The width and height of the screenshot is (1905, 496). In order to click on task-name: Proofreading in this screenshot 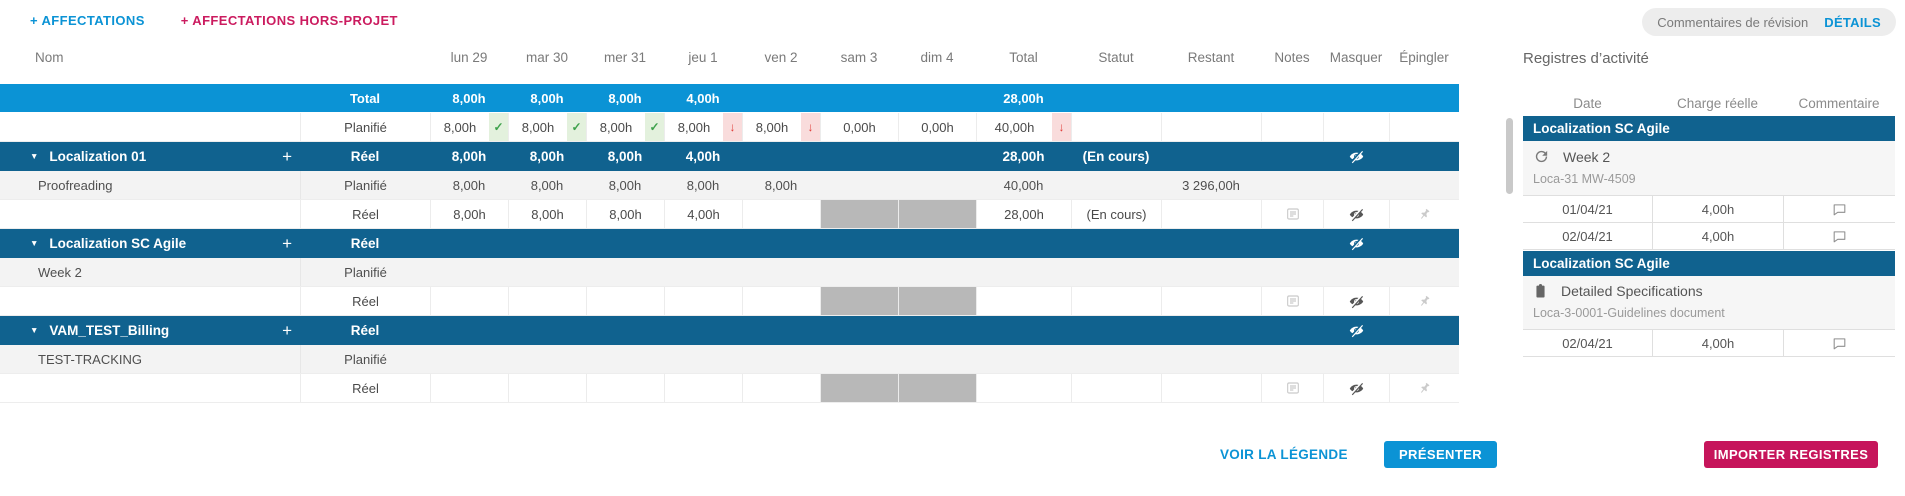, I will do `click(75, 185)`.